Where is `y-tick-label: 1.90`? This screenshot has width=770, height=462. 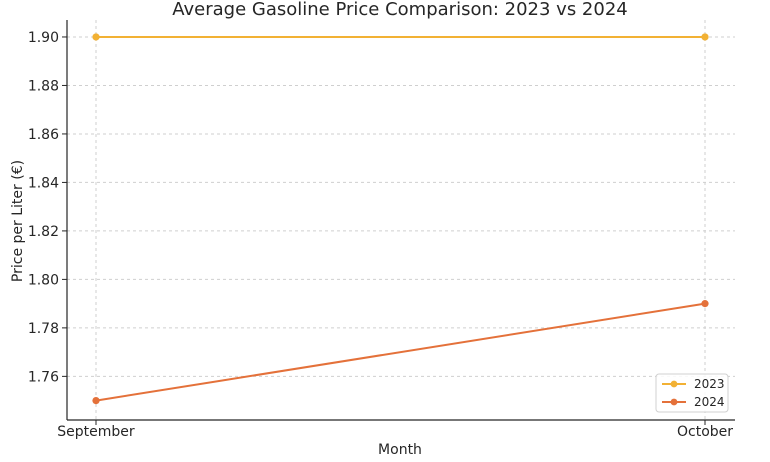 y-tick-label: 1.90 is located at coordinates (43, 38).